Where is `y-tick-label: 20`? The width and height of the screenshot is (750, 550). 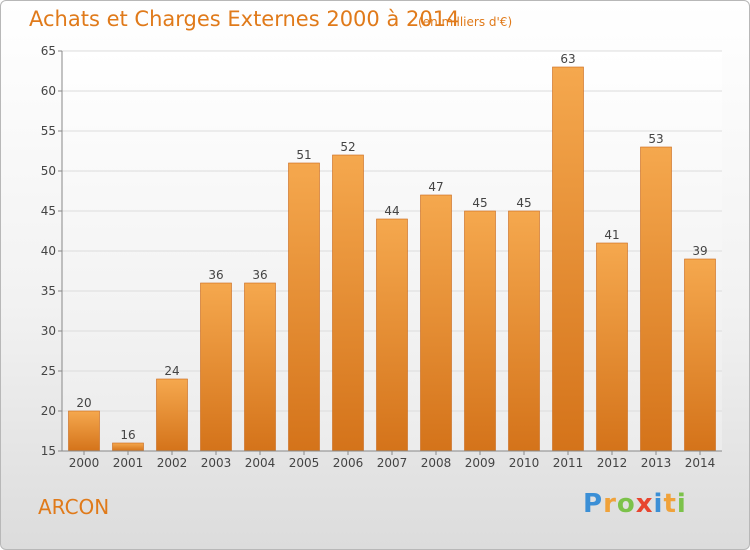
y-tick-label: 20 is located at coordinates (48, 411).